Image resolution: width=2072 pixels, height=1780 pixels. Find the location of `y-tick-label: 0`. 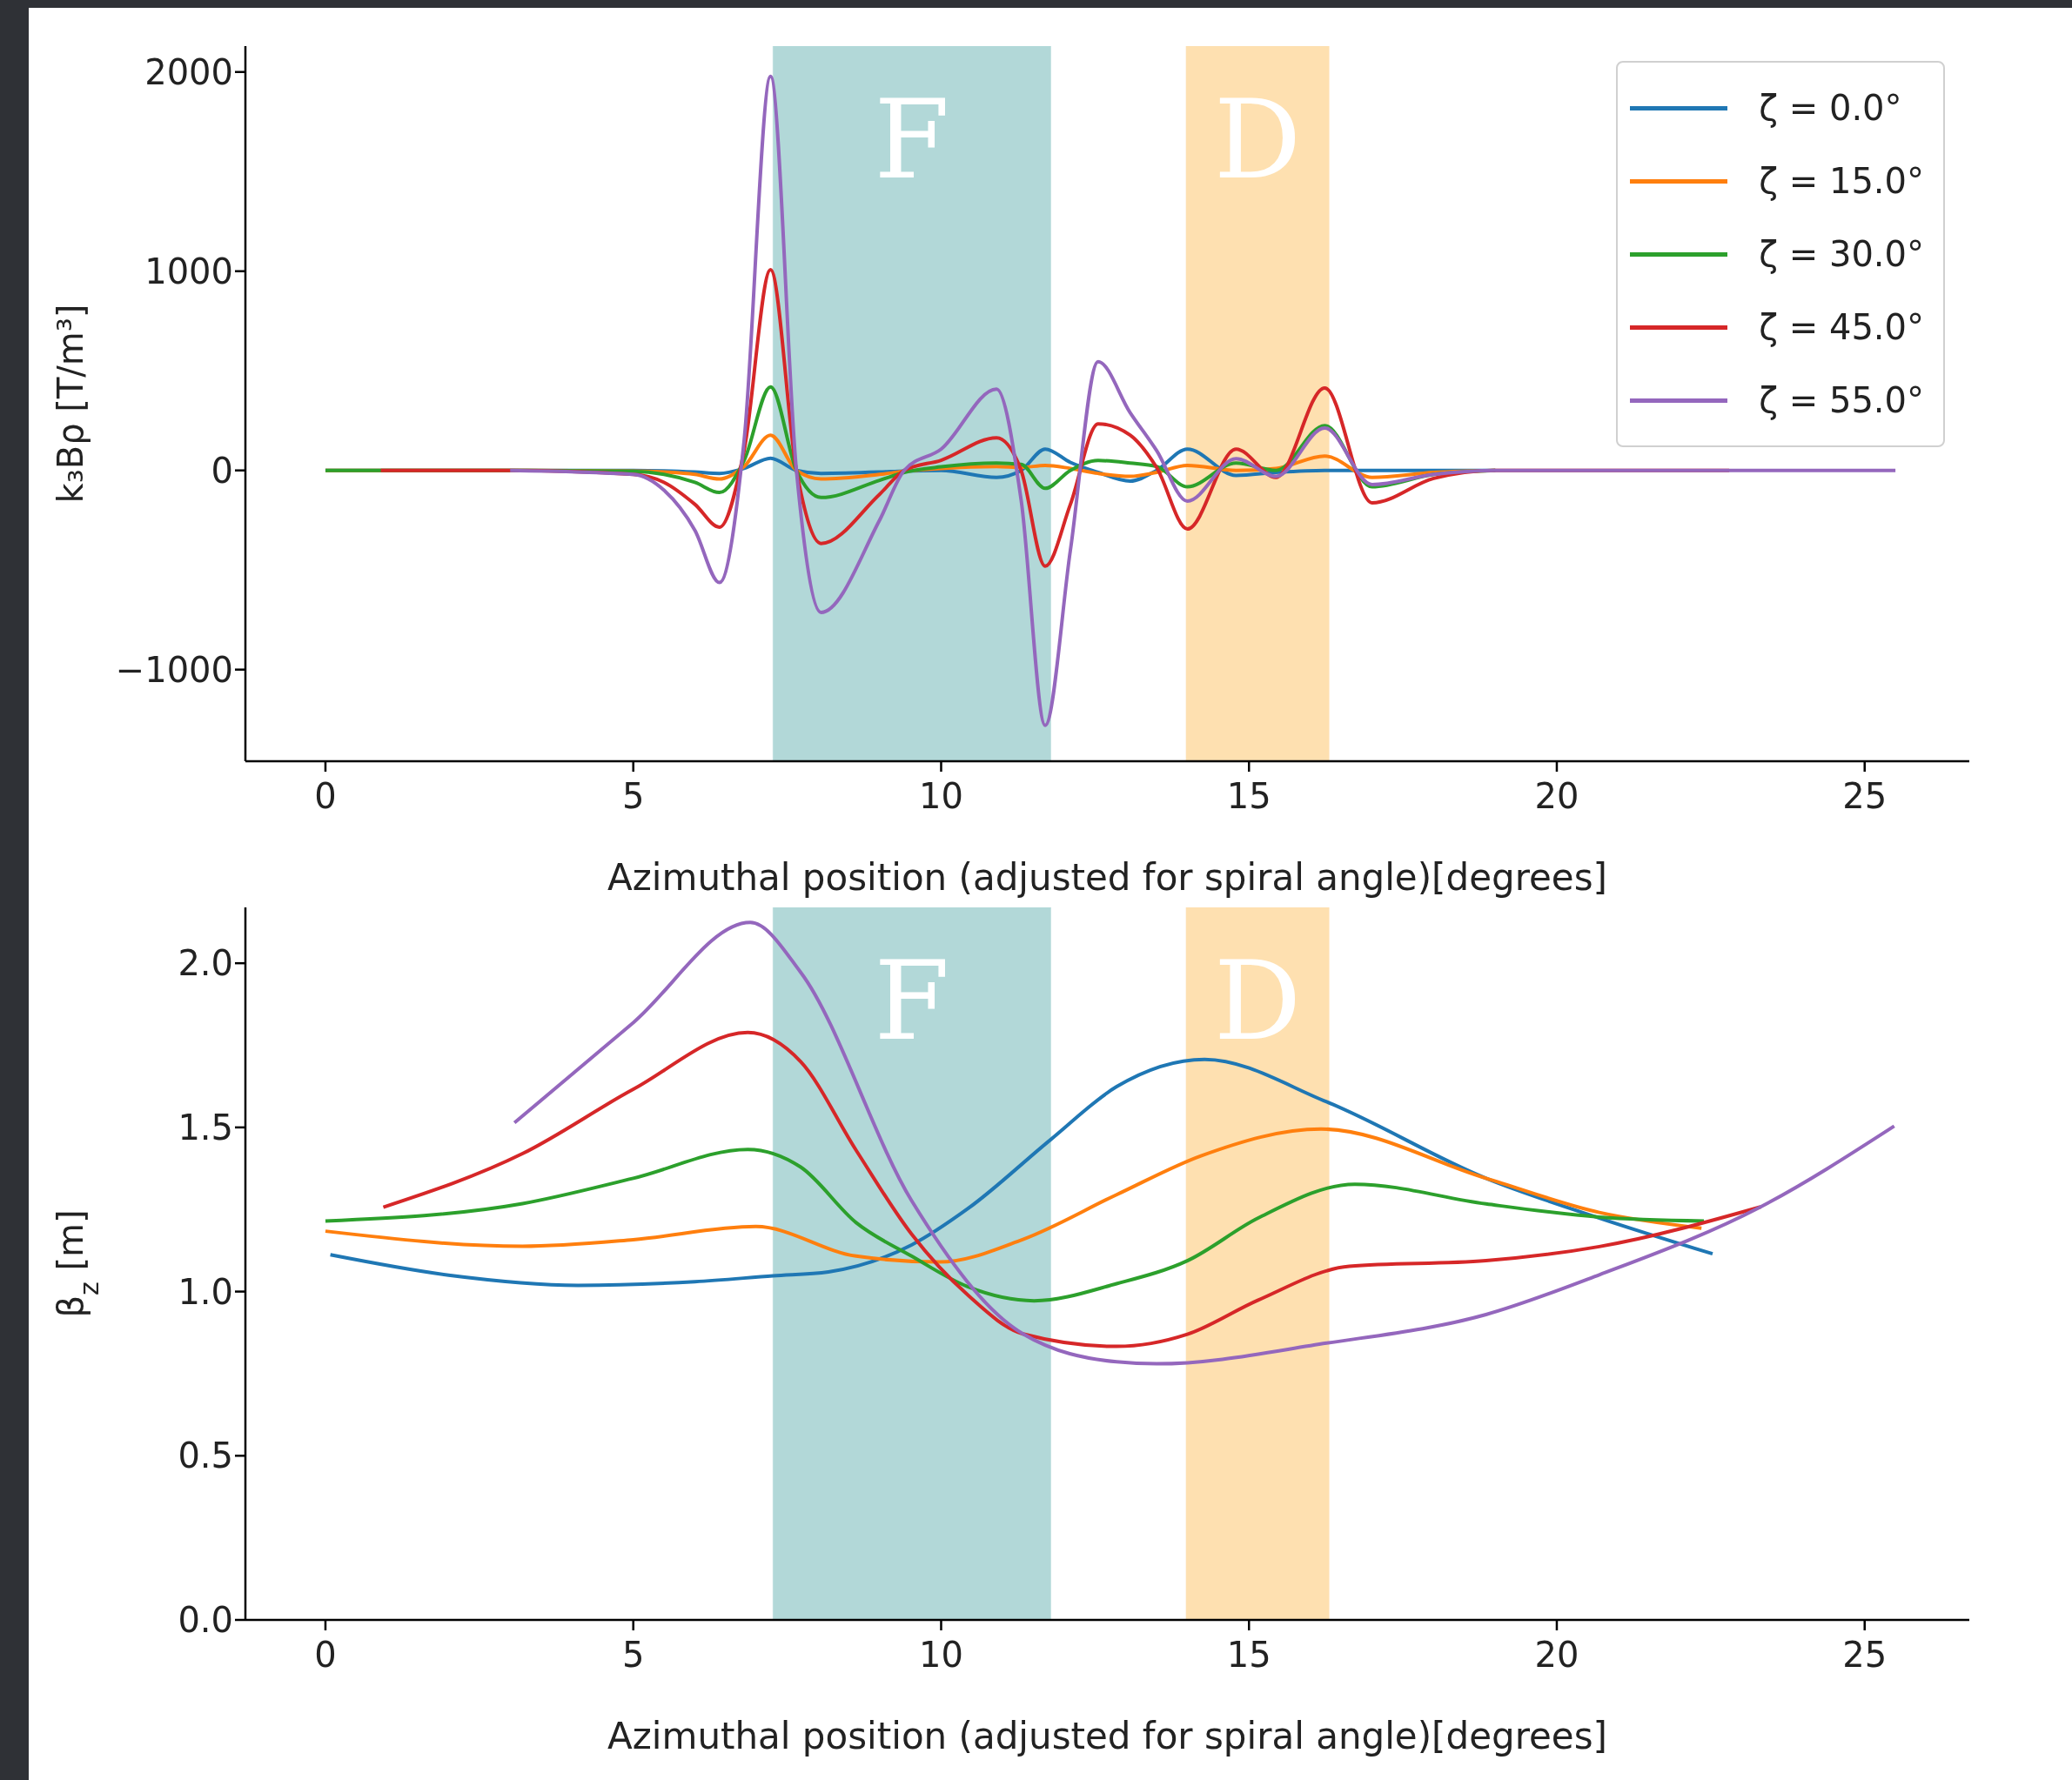

y-tick-label: 0 is located at coordinates (222, 470).